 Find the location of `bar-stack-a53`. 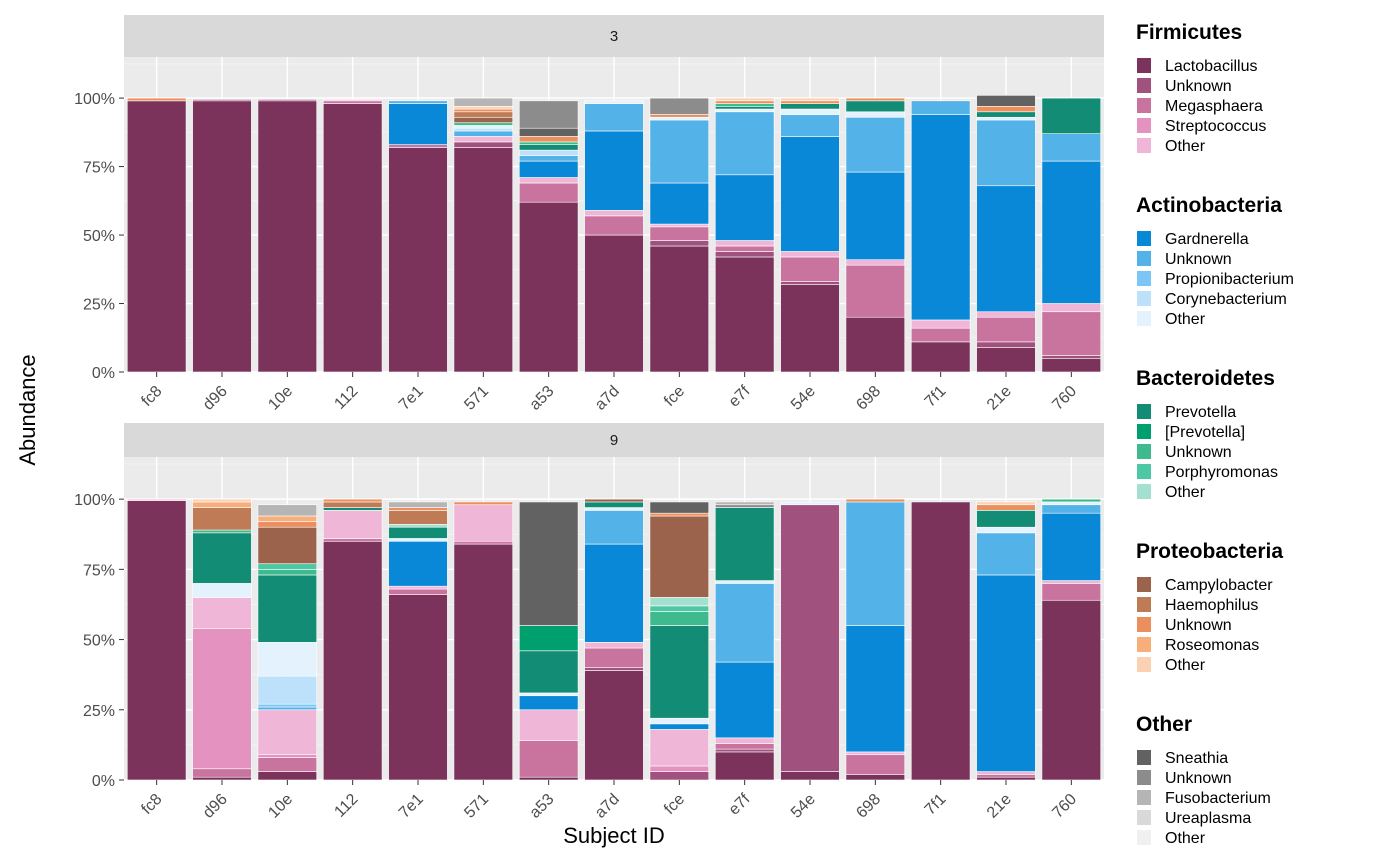

bar-stack-a53 is located at coordinates (548, 236).